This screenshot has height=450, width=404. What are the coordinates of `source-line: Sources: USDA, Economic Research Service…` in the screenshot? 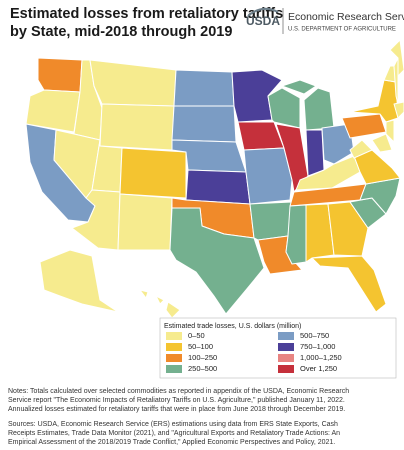 It's located at (173, 424).